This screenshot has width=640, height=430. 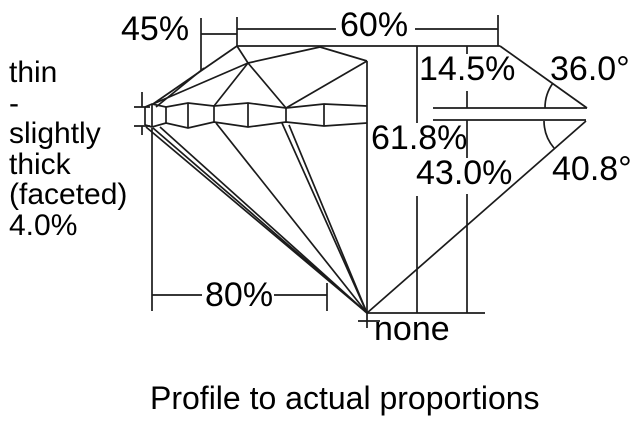 I want to click on girdle-description-line: thick, so click(x=40, y=164).